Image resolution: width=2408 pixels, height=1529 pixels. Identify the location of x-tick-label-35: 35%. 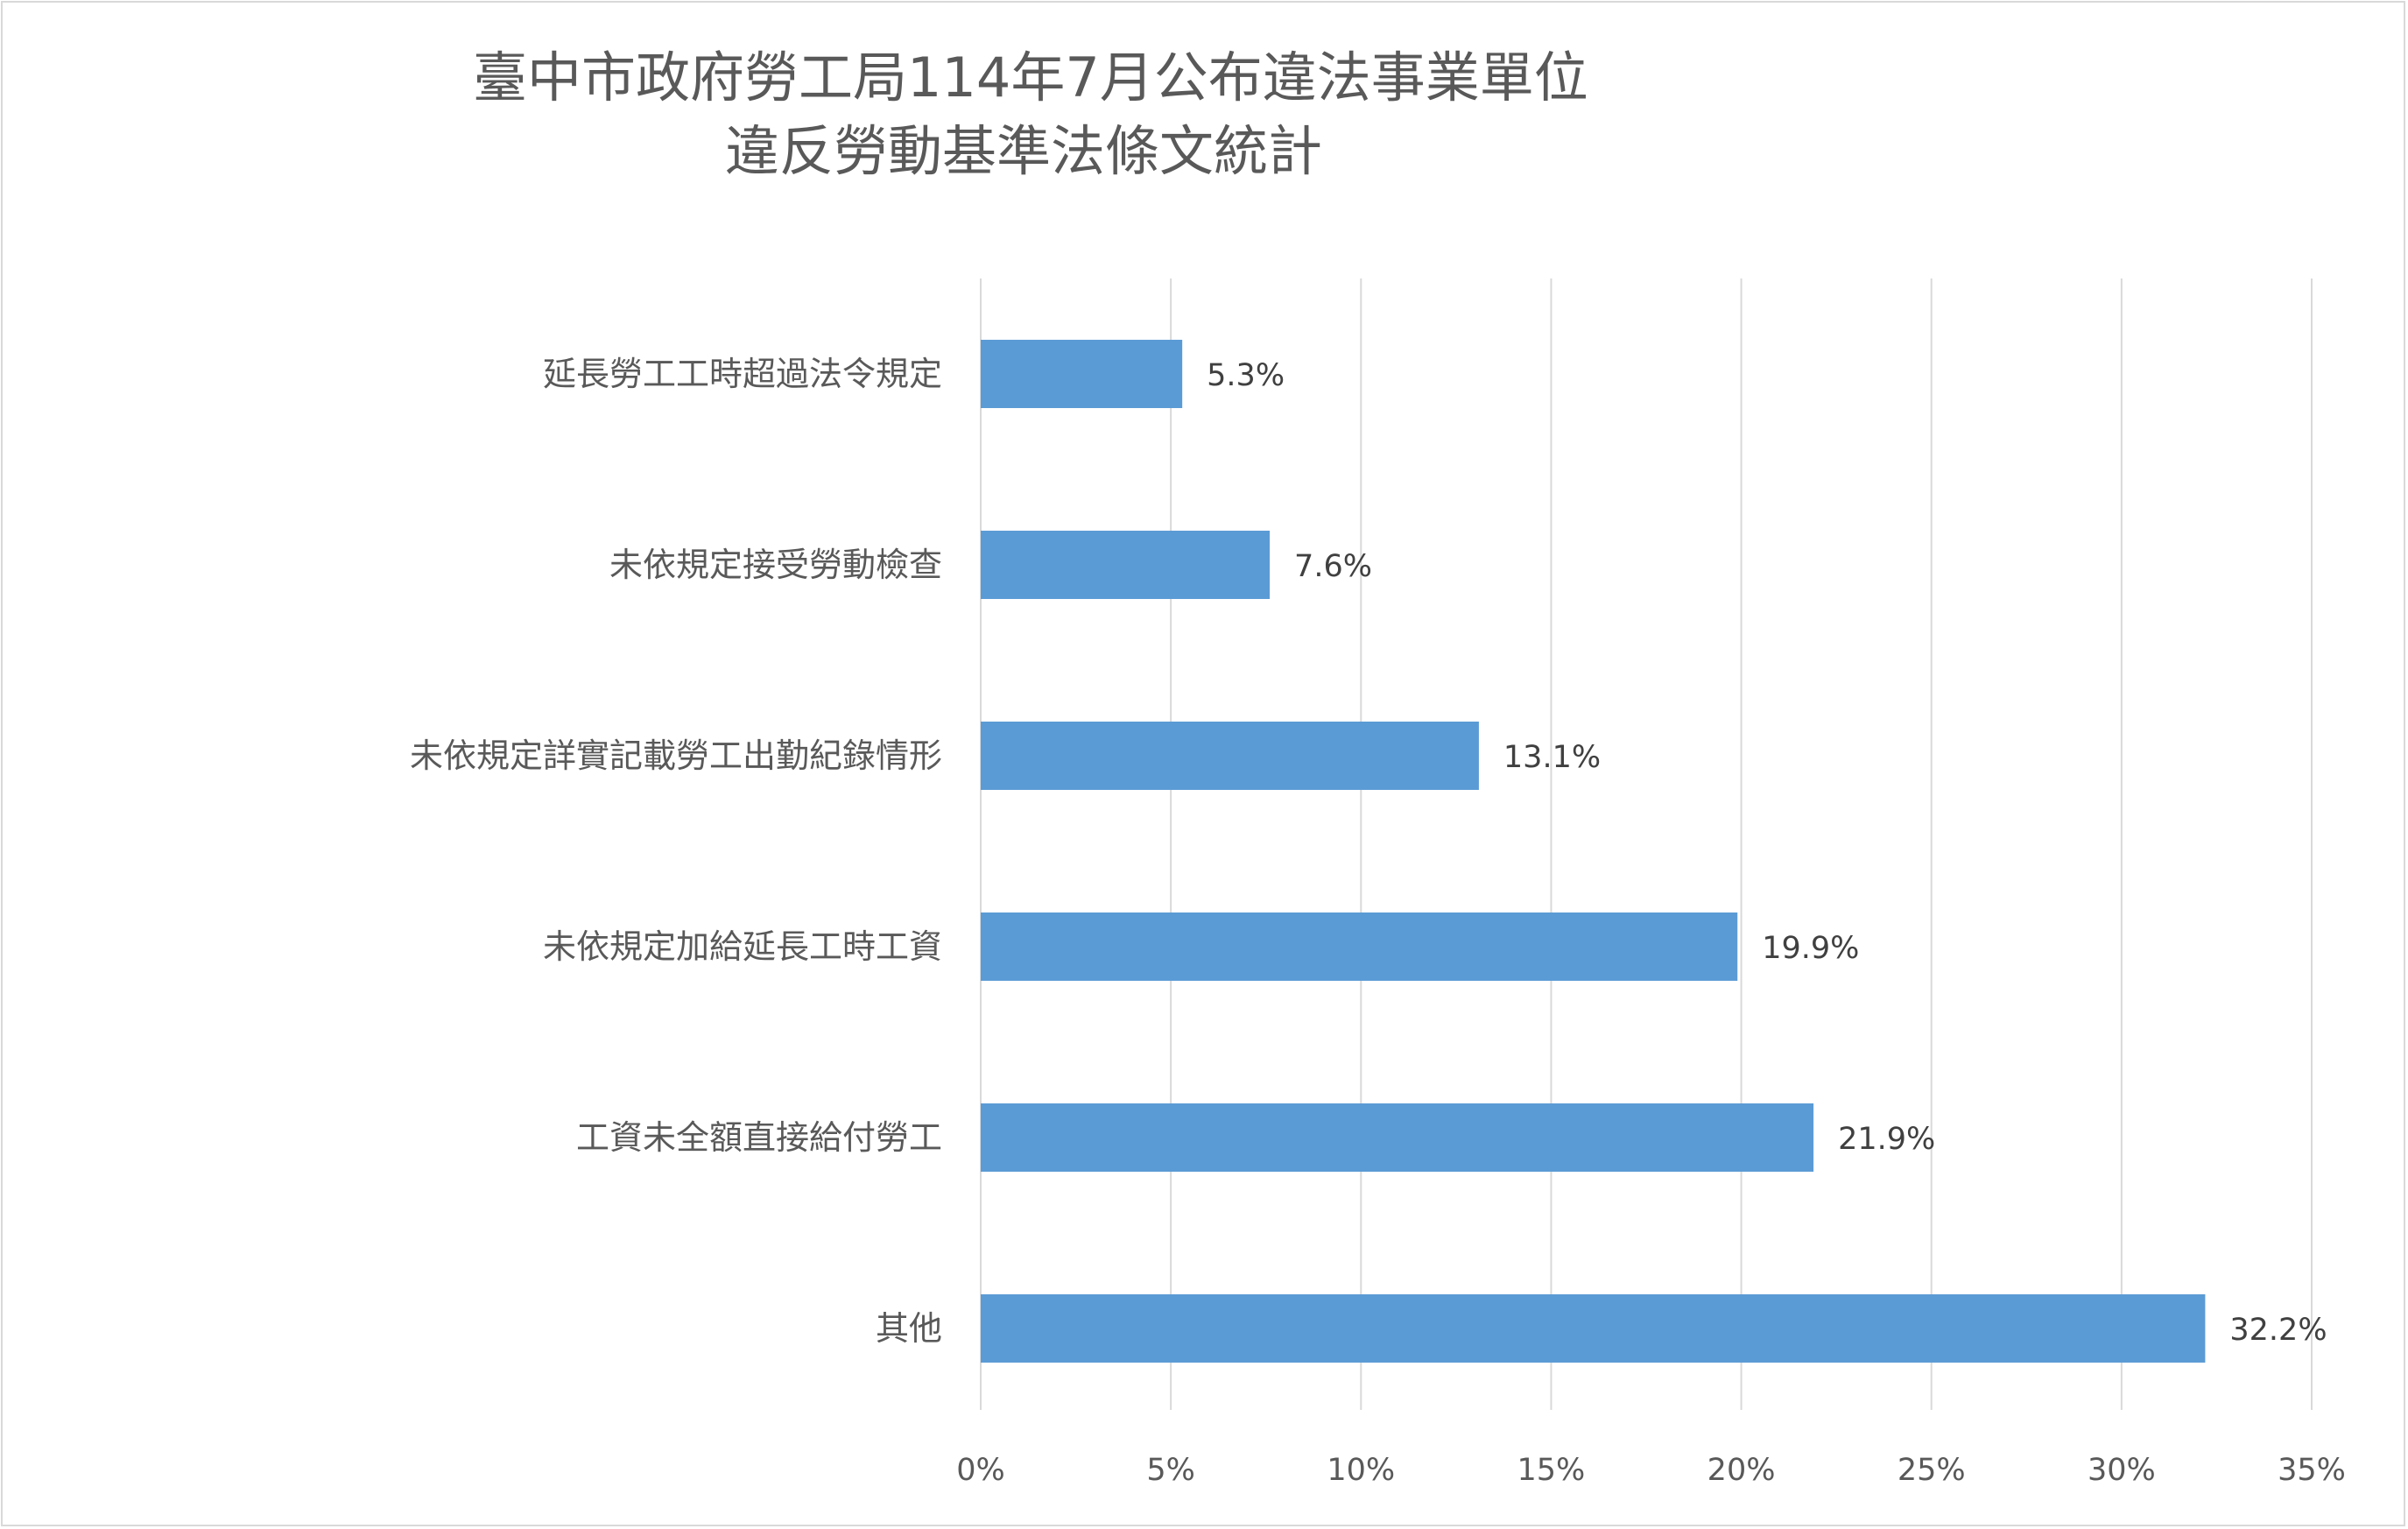
(2312, 1470).